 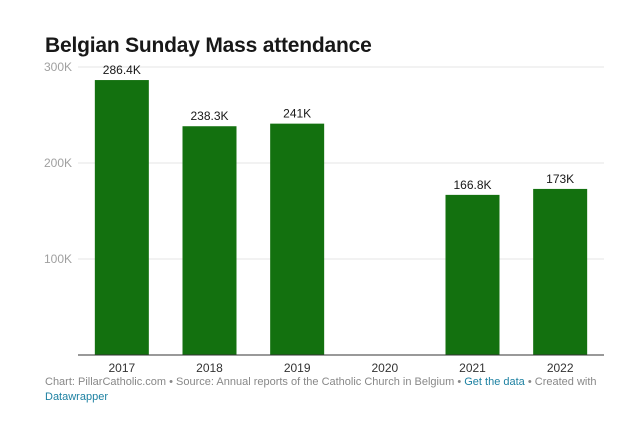 I want to click on x-axis-tick-labels: 2017 2018 2019 2020 2021 2022, so click(x=340, y=366).